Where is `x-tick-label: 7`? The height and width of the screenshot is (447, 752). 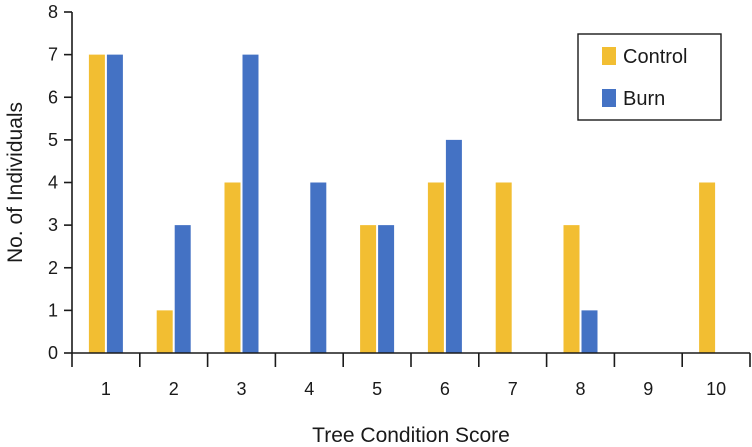 x-tick-label: 7 is located at coordinates (513, 389).